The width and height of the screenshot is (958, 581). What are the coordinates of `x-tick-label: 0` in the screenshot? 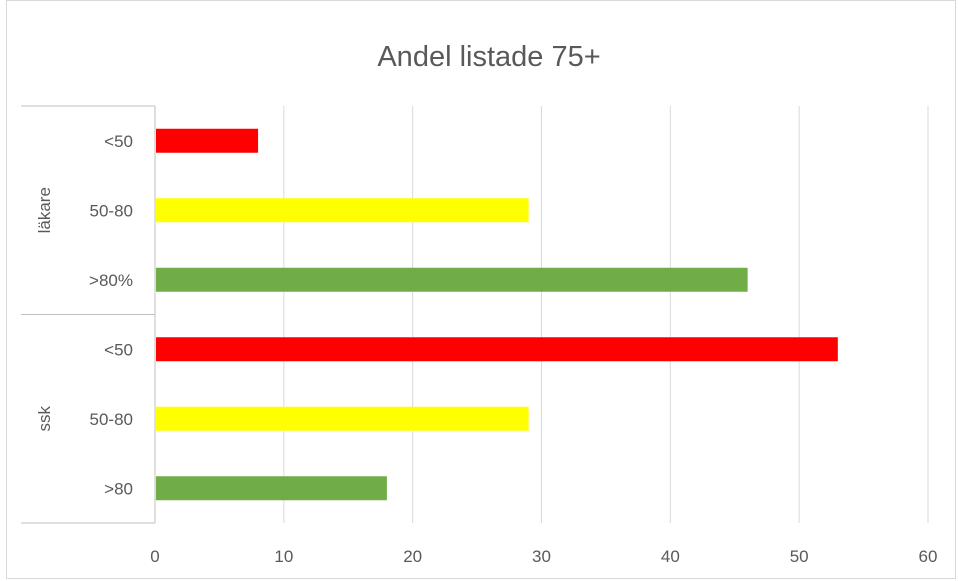 It's located at (154, 556).